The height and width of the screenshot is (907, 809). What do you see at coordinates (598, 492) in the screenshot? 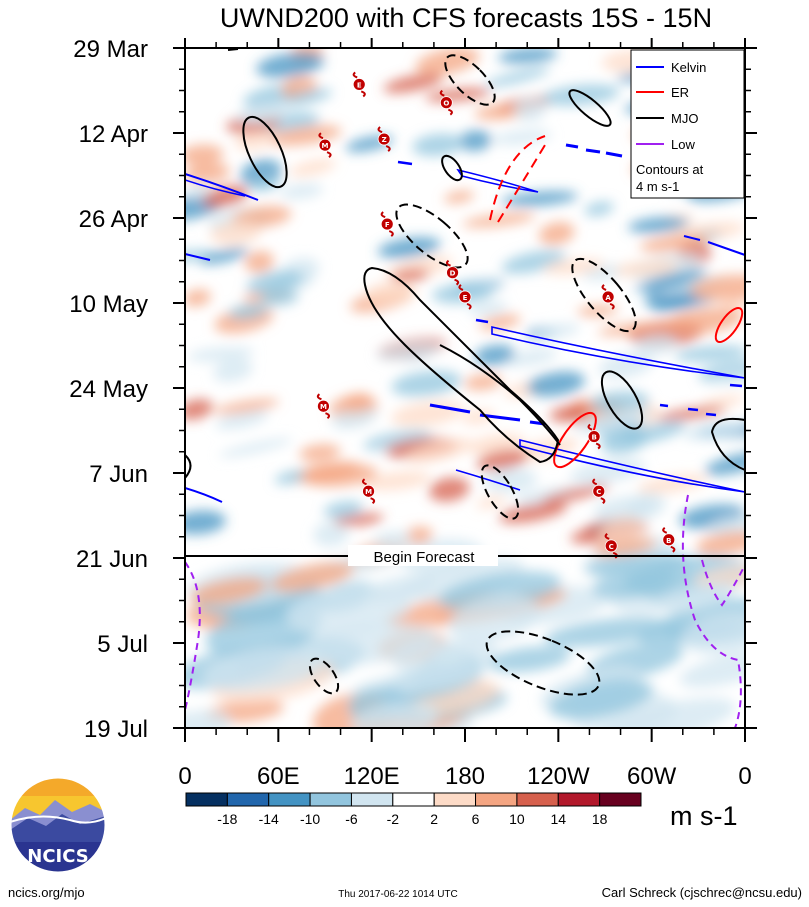
I see `storm-label: C` at bounding box center [598, 492].